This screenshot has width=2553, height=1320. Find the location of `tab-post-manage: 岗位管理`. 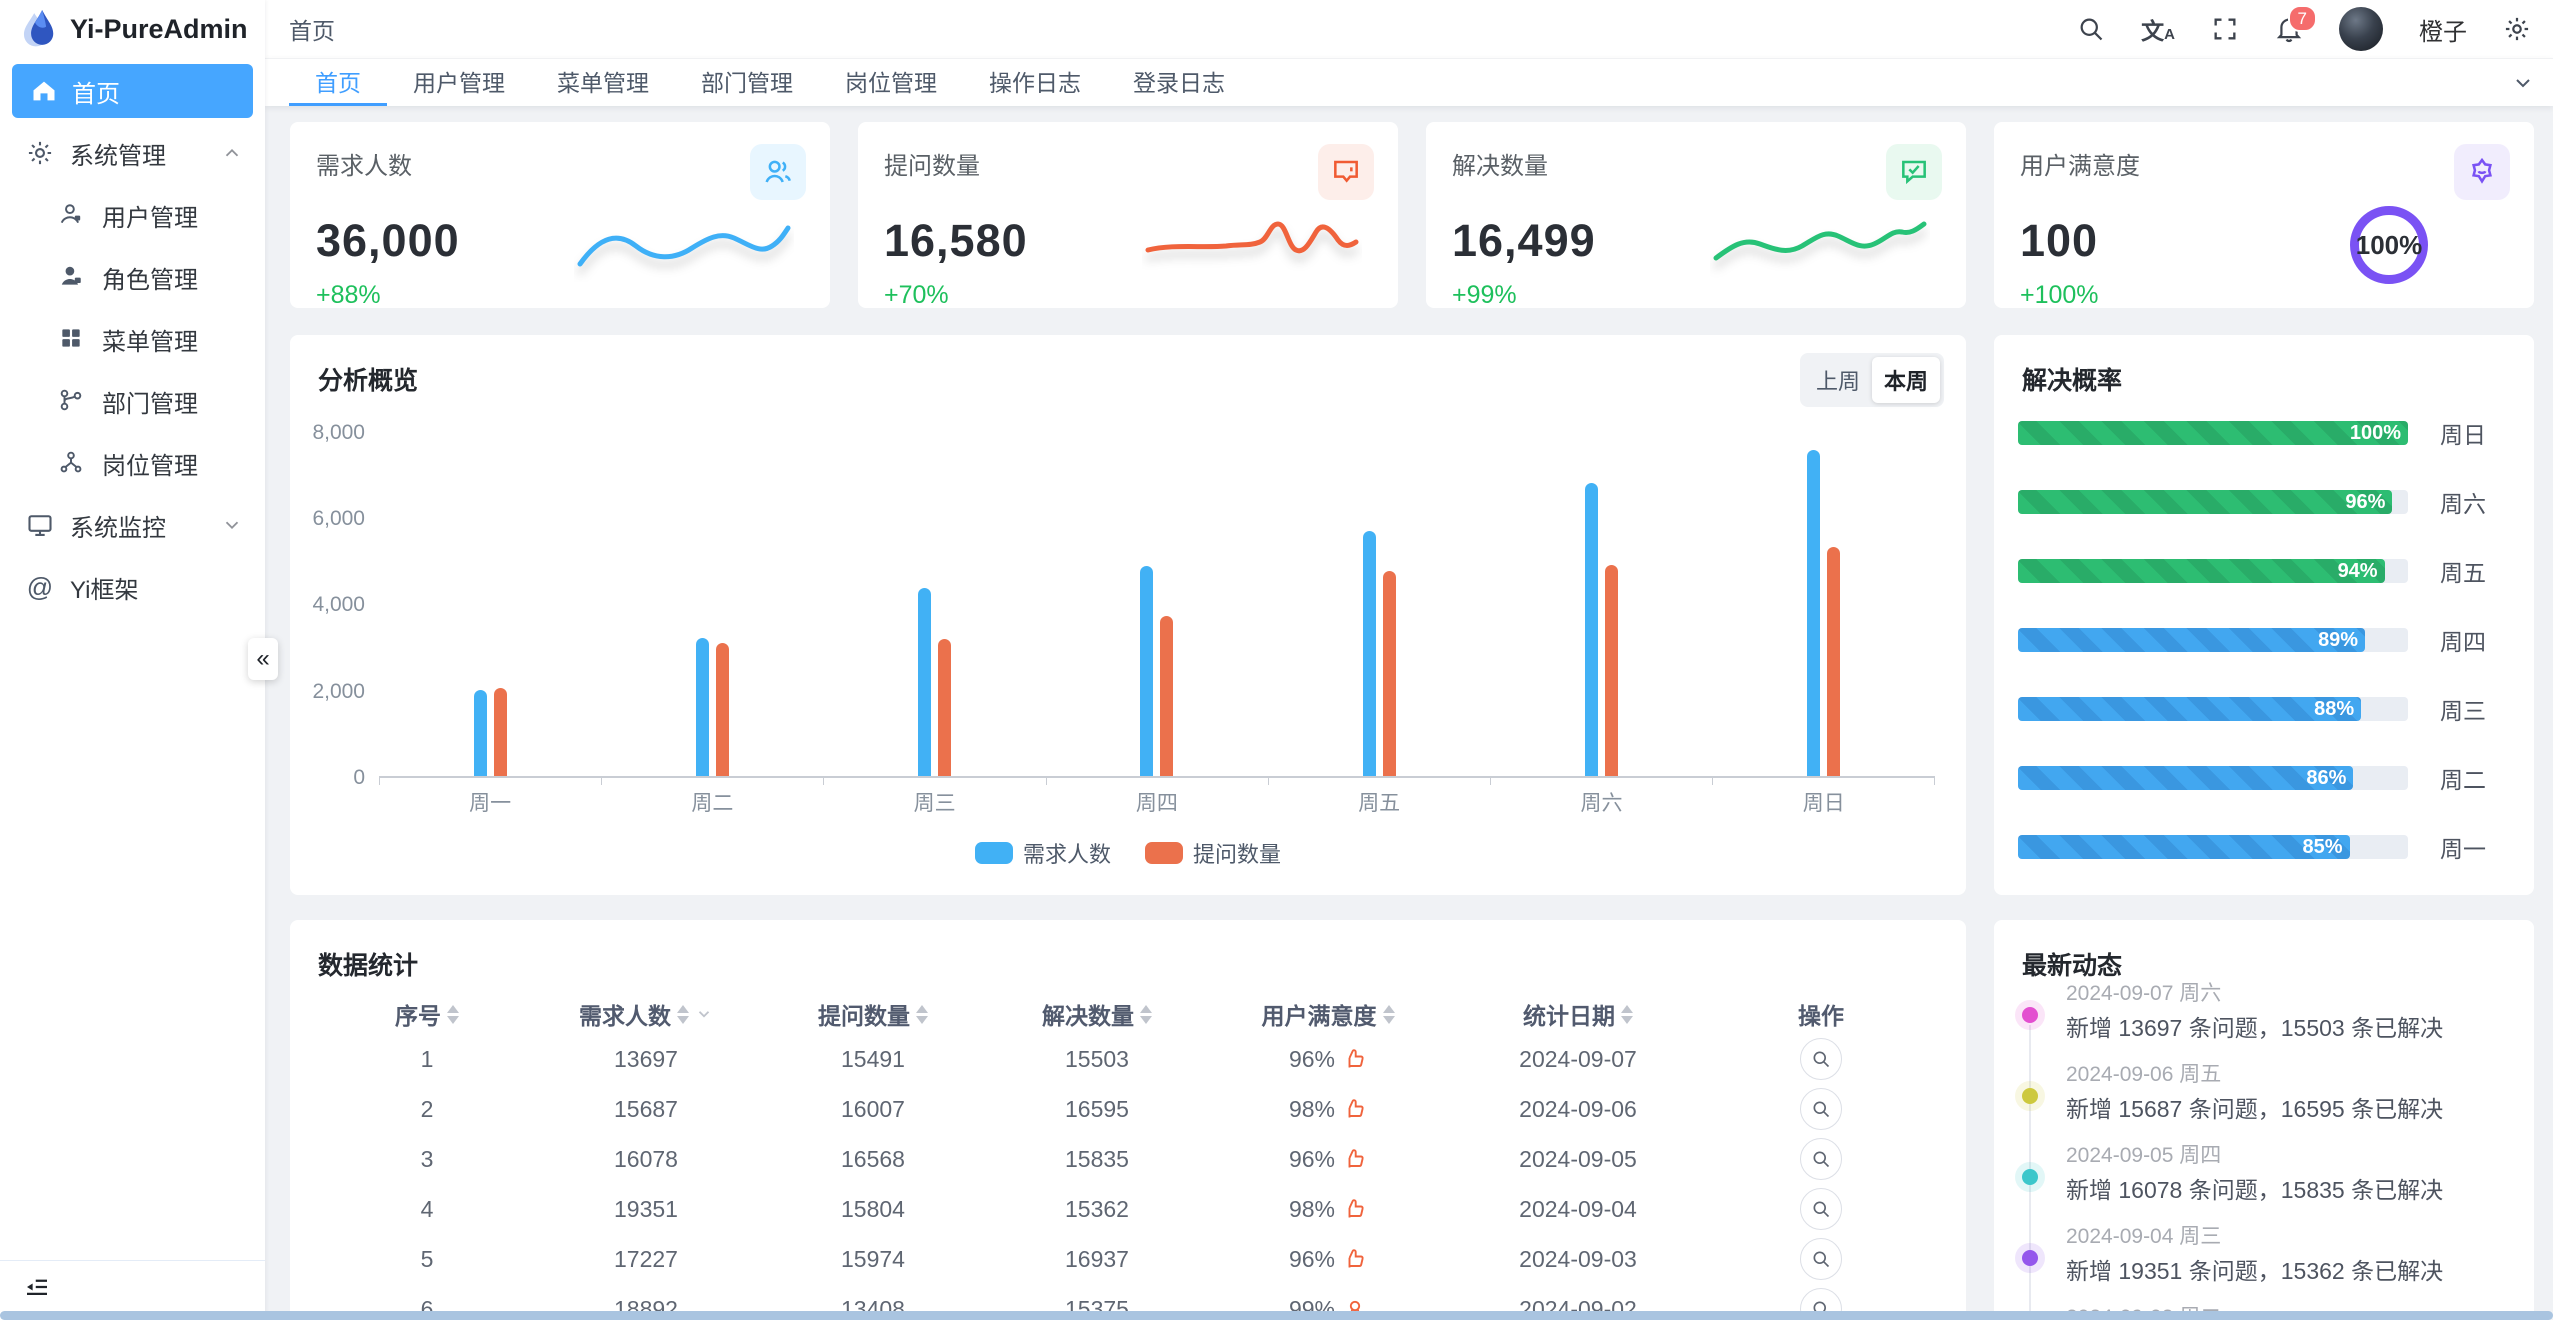

tab-post-manage: 岗位管理 is located at coordinates (891, 83).